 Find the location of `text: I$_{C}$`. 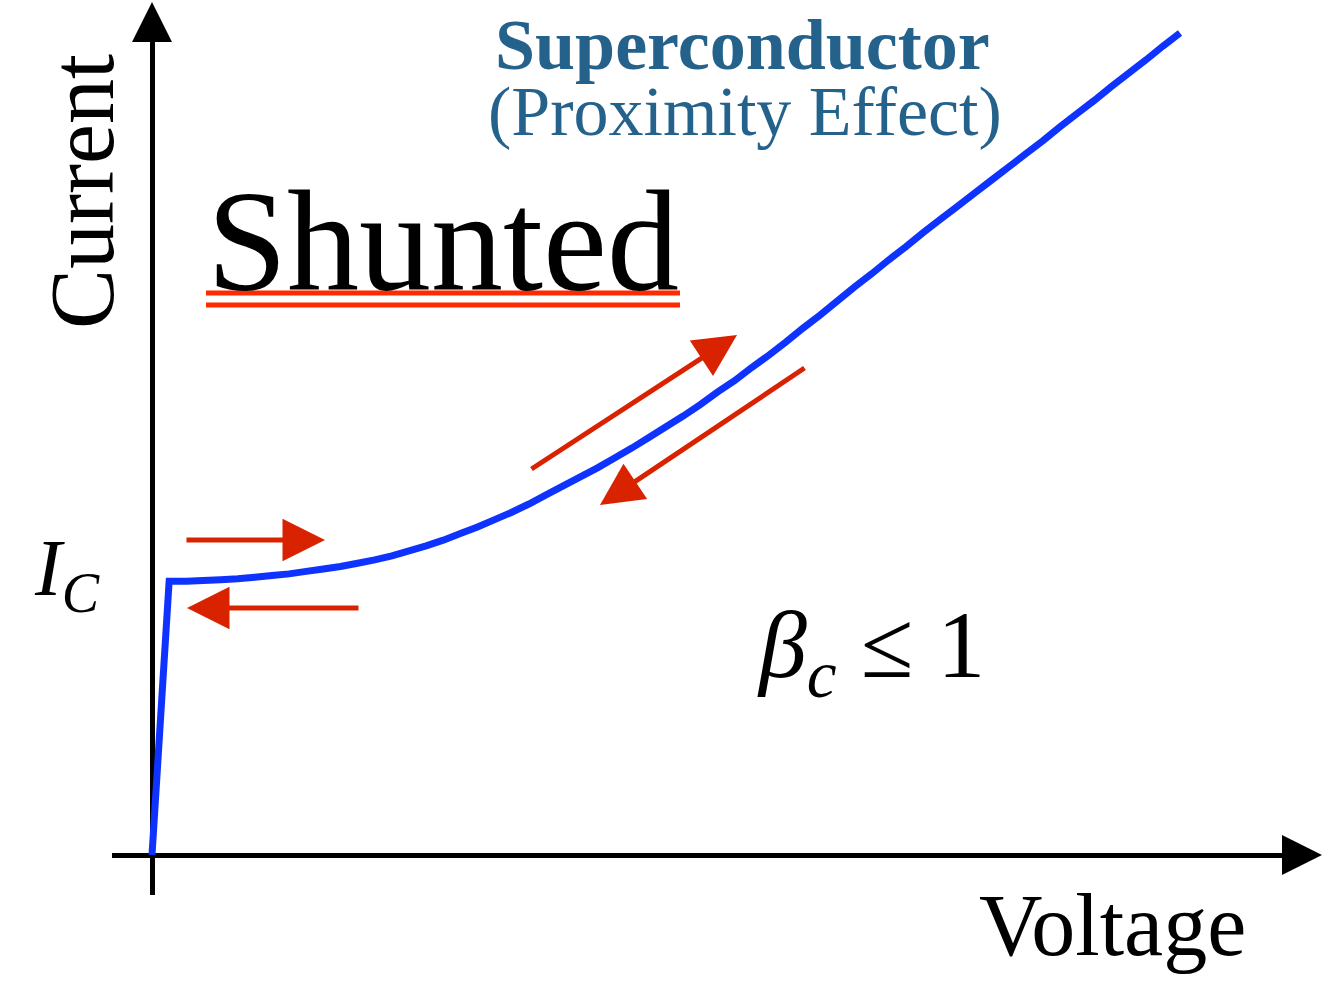

text: I$_{C}$ is located at coordinates (67, 574).